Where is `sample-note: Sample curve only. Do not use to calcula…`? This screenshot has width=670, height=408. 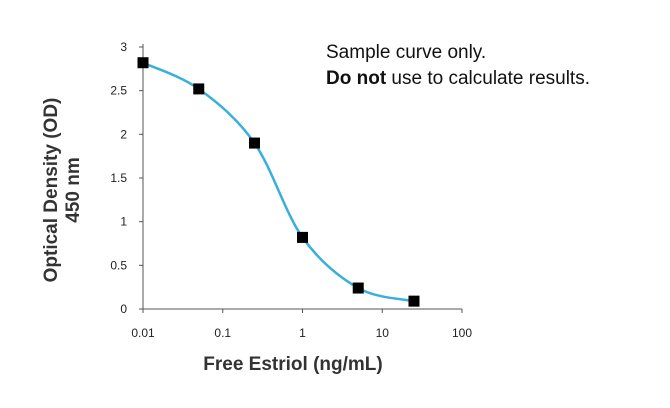 sample-note: Sample curve only. Do not use to calcula… is located at coordinates (458, 66).